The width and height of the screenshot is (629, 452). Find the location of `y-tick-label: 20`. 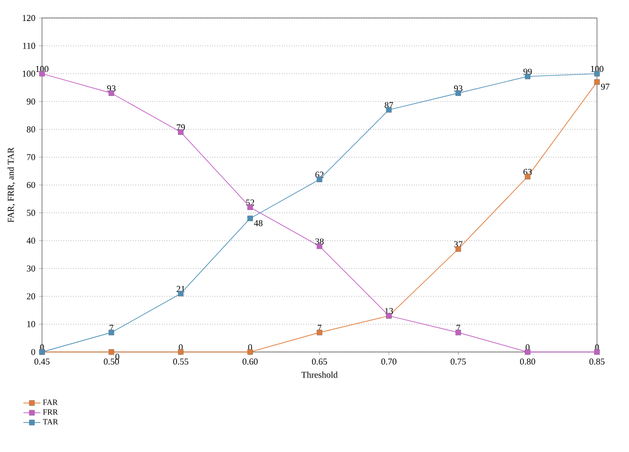

y-tick-label: 20 is located at coordinates (31, 296).